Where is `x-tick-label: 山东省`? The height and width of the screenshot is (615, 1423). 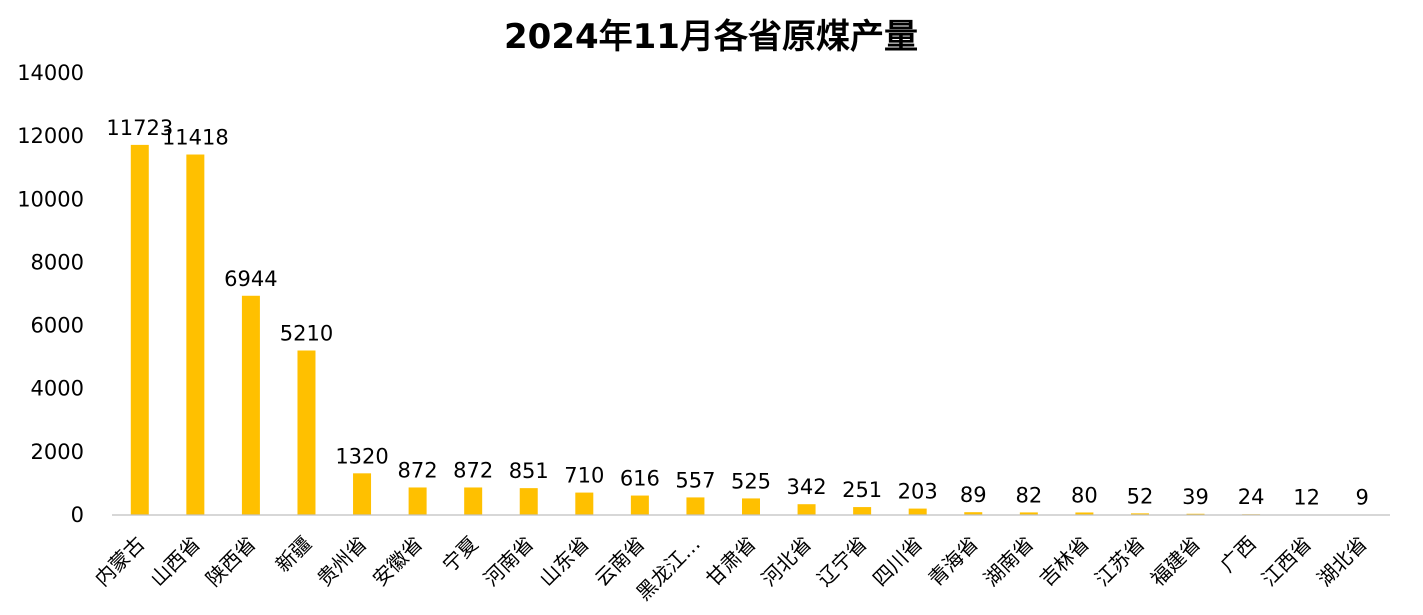
x-tick-label: 山东省 is located at coordinates (563, 561).